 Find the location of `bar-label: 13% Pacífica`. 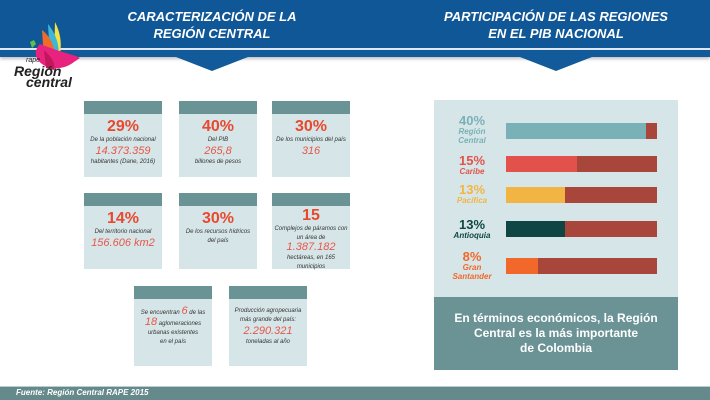

bar-label: 13% Pacífica is located at coordinates (472, 194).